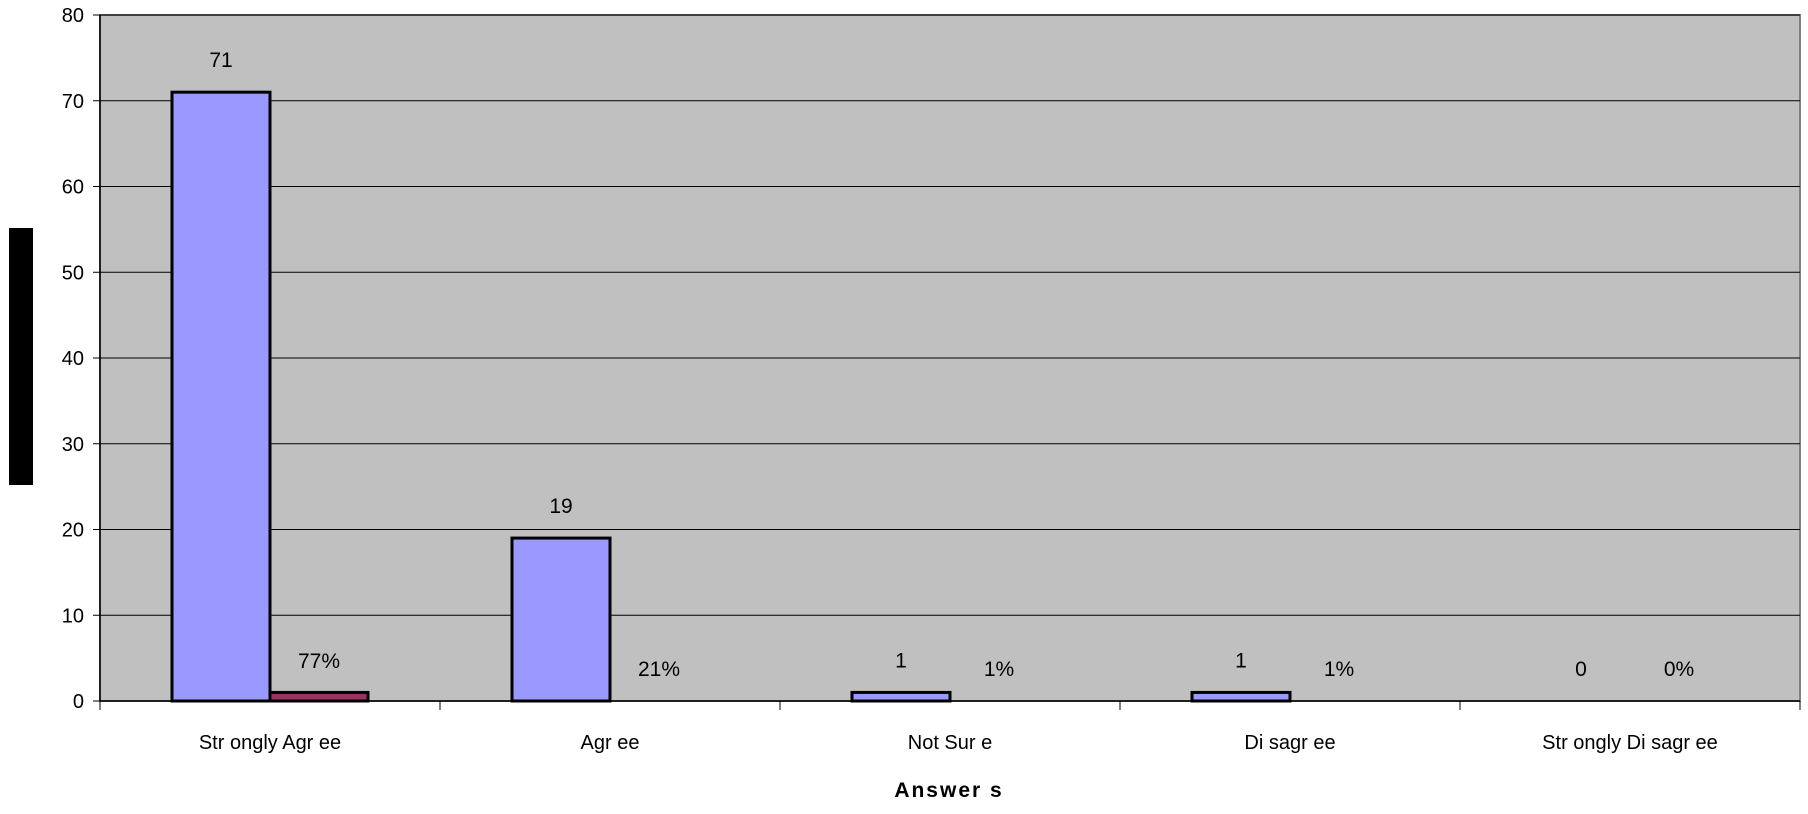 This screenshot has height=814, width=1808. I want to click on y-tick-label: 20, so click(73, 531).